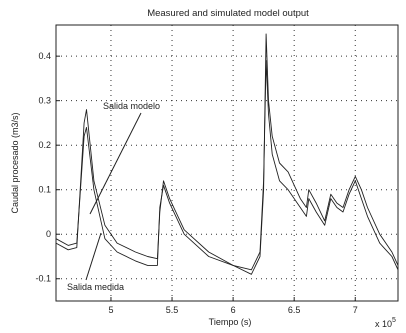  Describe the element at coordinates (294, 310) in the screenshot. I see `x-tick-label: 6.5` at that location.